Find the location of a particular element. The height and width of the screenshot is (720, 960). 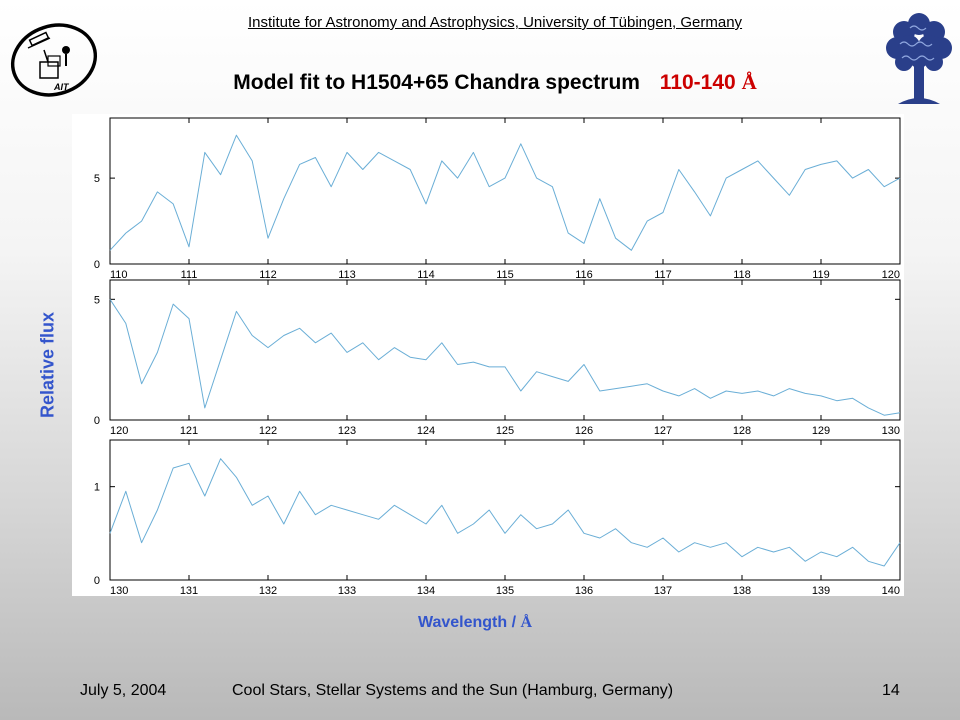

x-tick-label: 128 is located at coordinates (742, 431).